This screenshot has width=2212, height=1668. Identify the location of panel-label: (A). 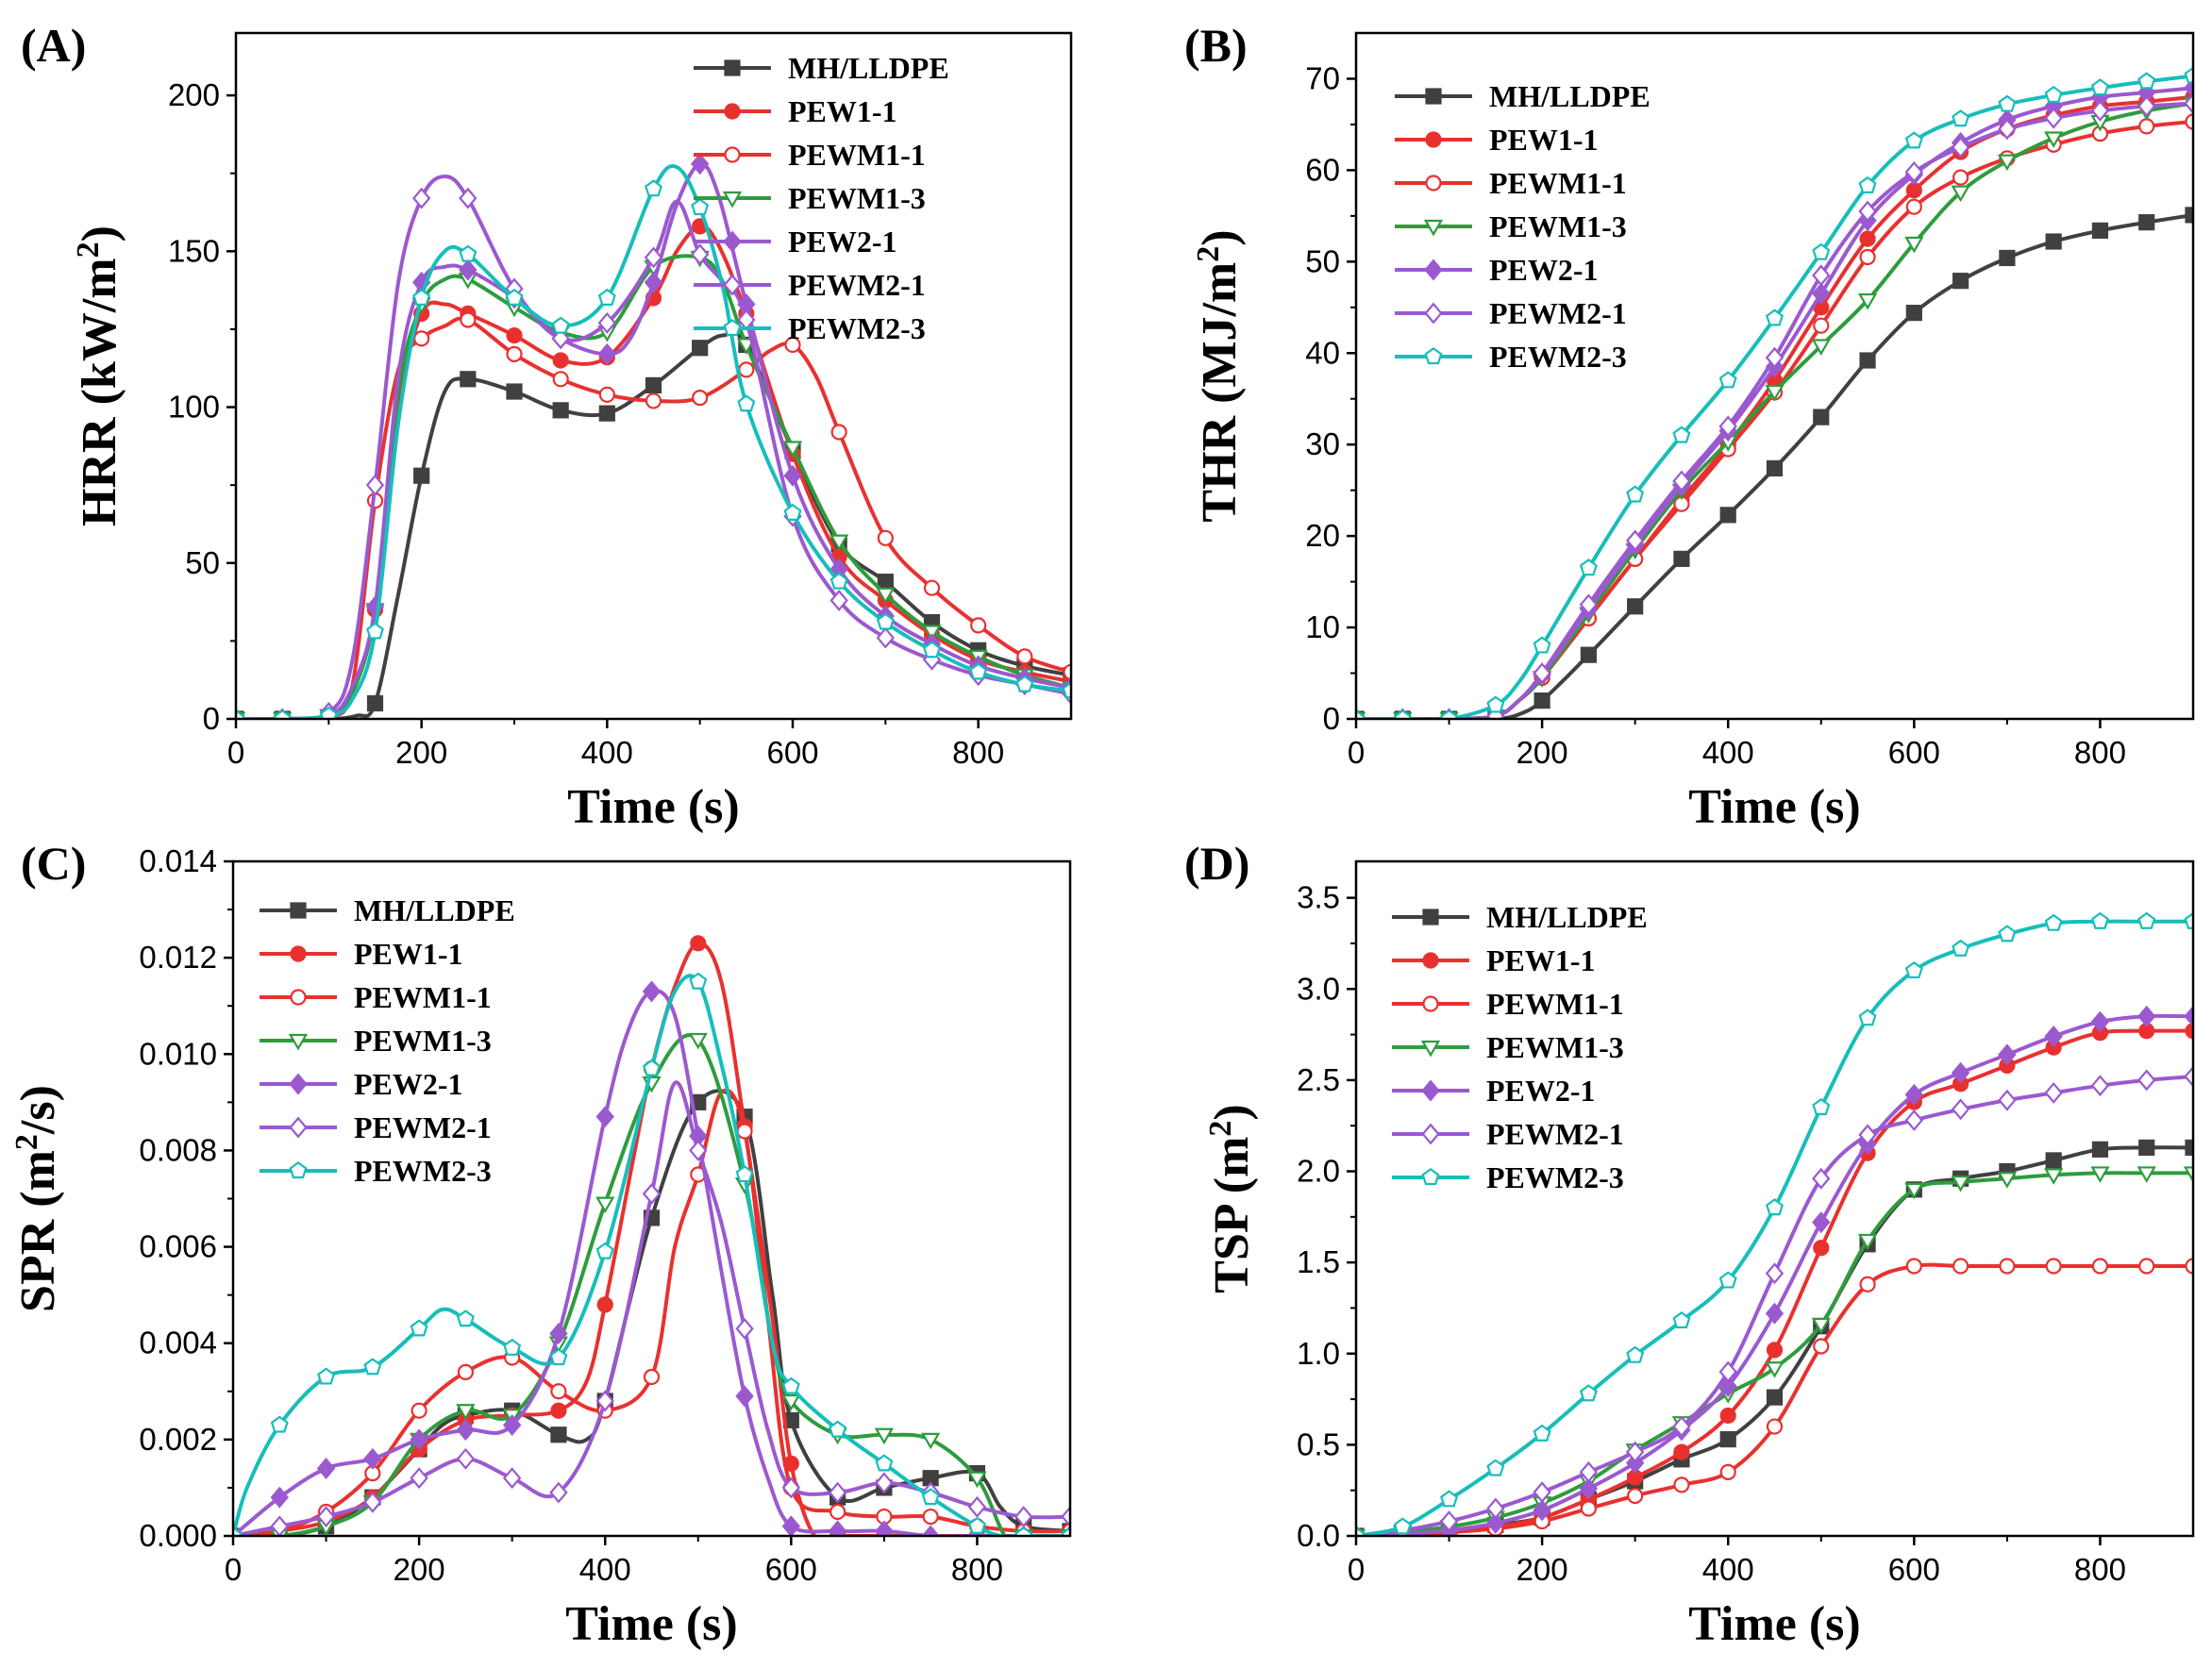
(54, 46).